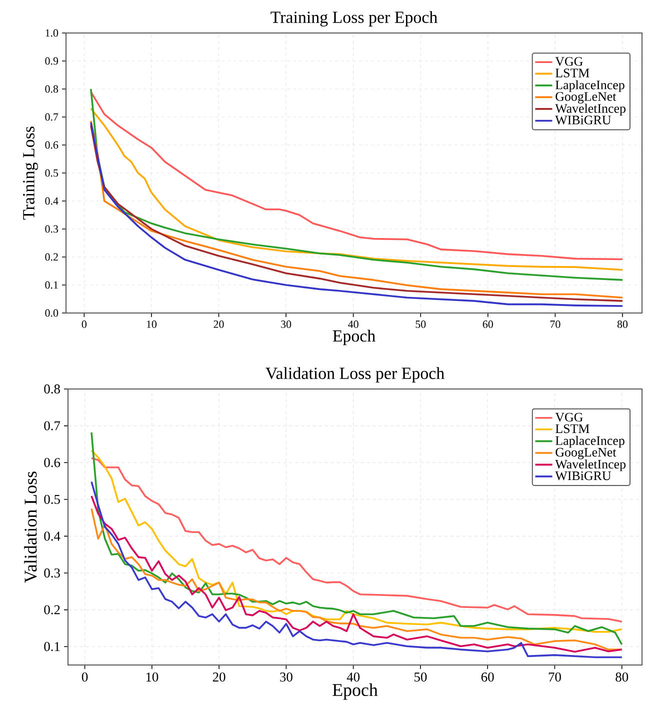  What do you see at coordinates (51, 61) in the screenshot?
I see `y-tick-label: 0.9` at bounding box center [51, 61].